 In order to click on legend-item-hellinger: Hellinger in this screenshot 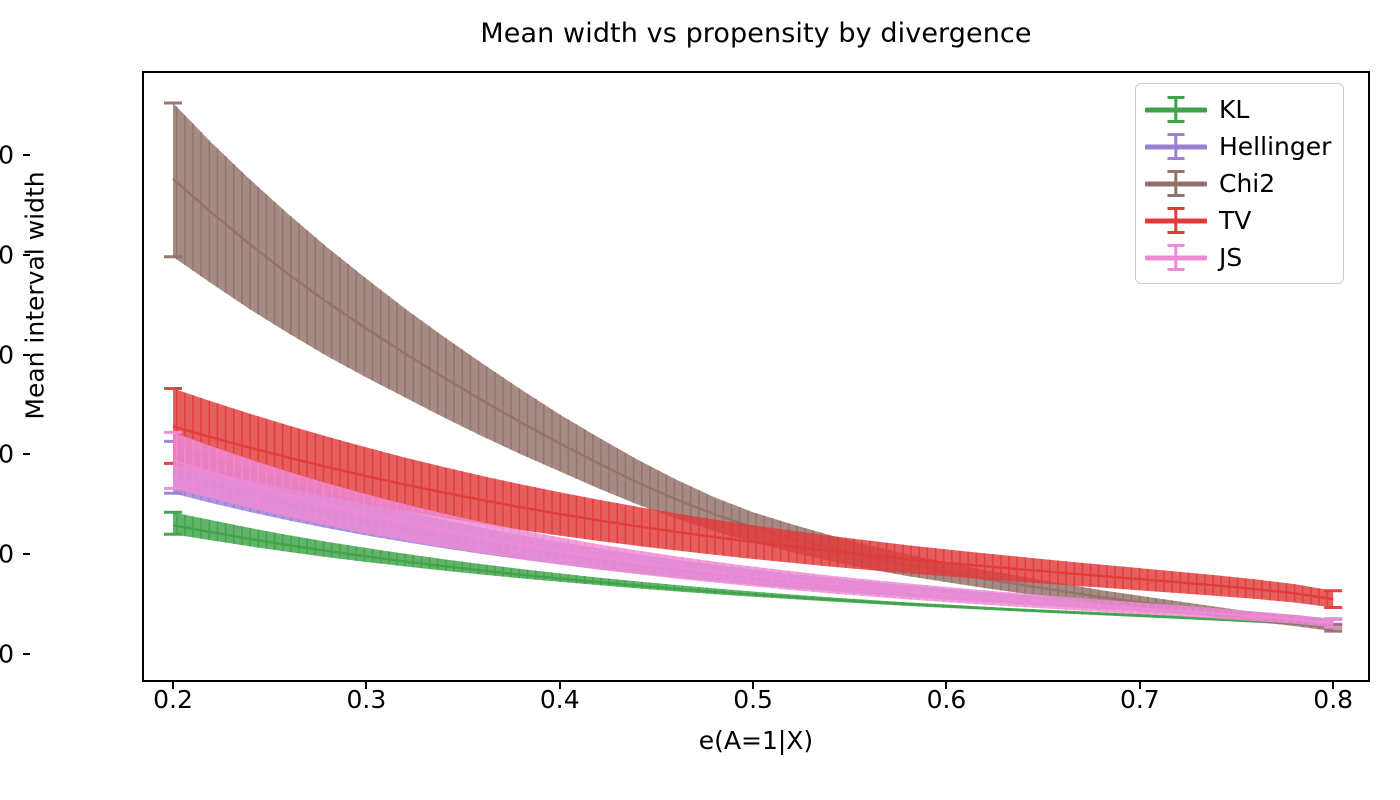, I will do `click(1238, 146)`.